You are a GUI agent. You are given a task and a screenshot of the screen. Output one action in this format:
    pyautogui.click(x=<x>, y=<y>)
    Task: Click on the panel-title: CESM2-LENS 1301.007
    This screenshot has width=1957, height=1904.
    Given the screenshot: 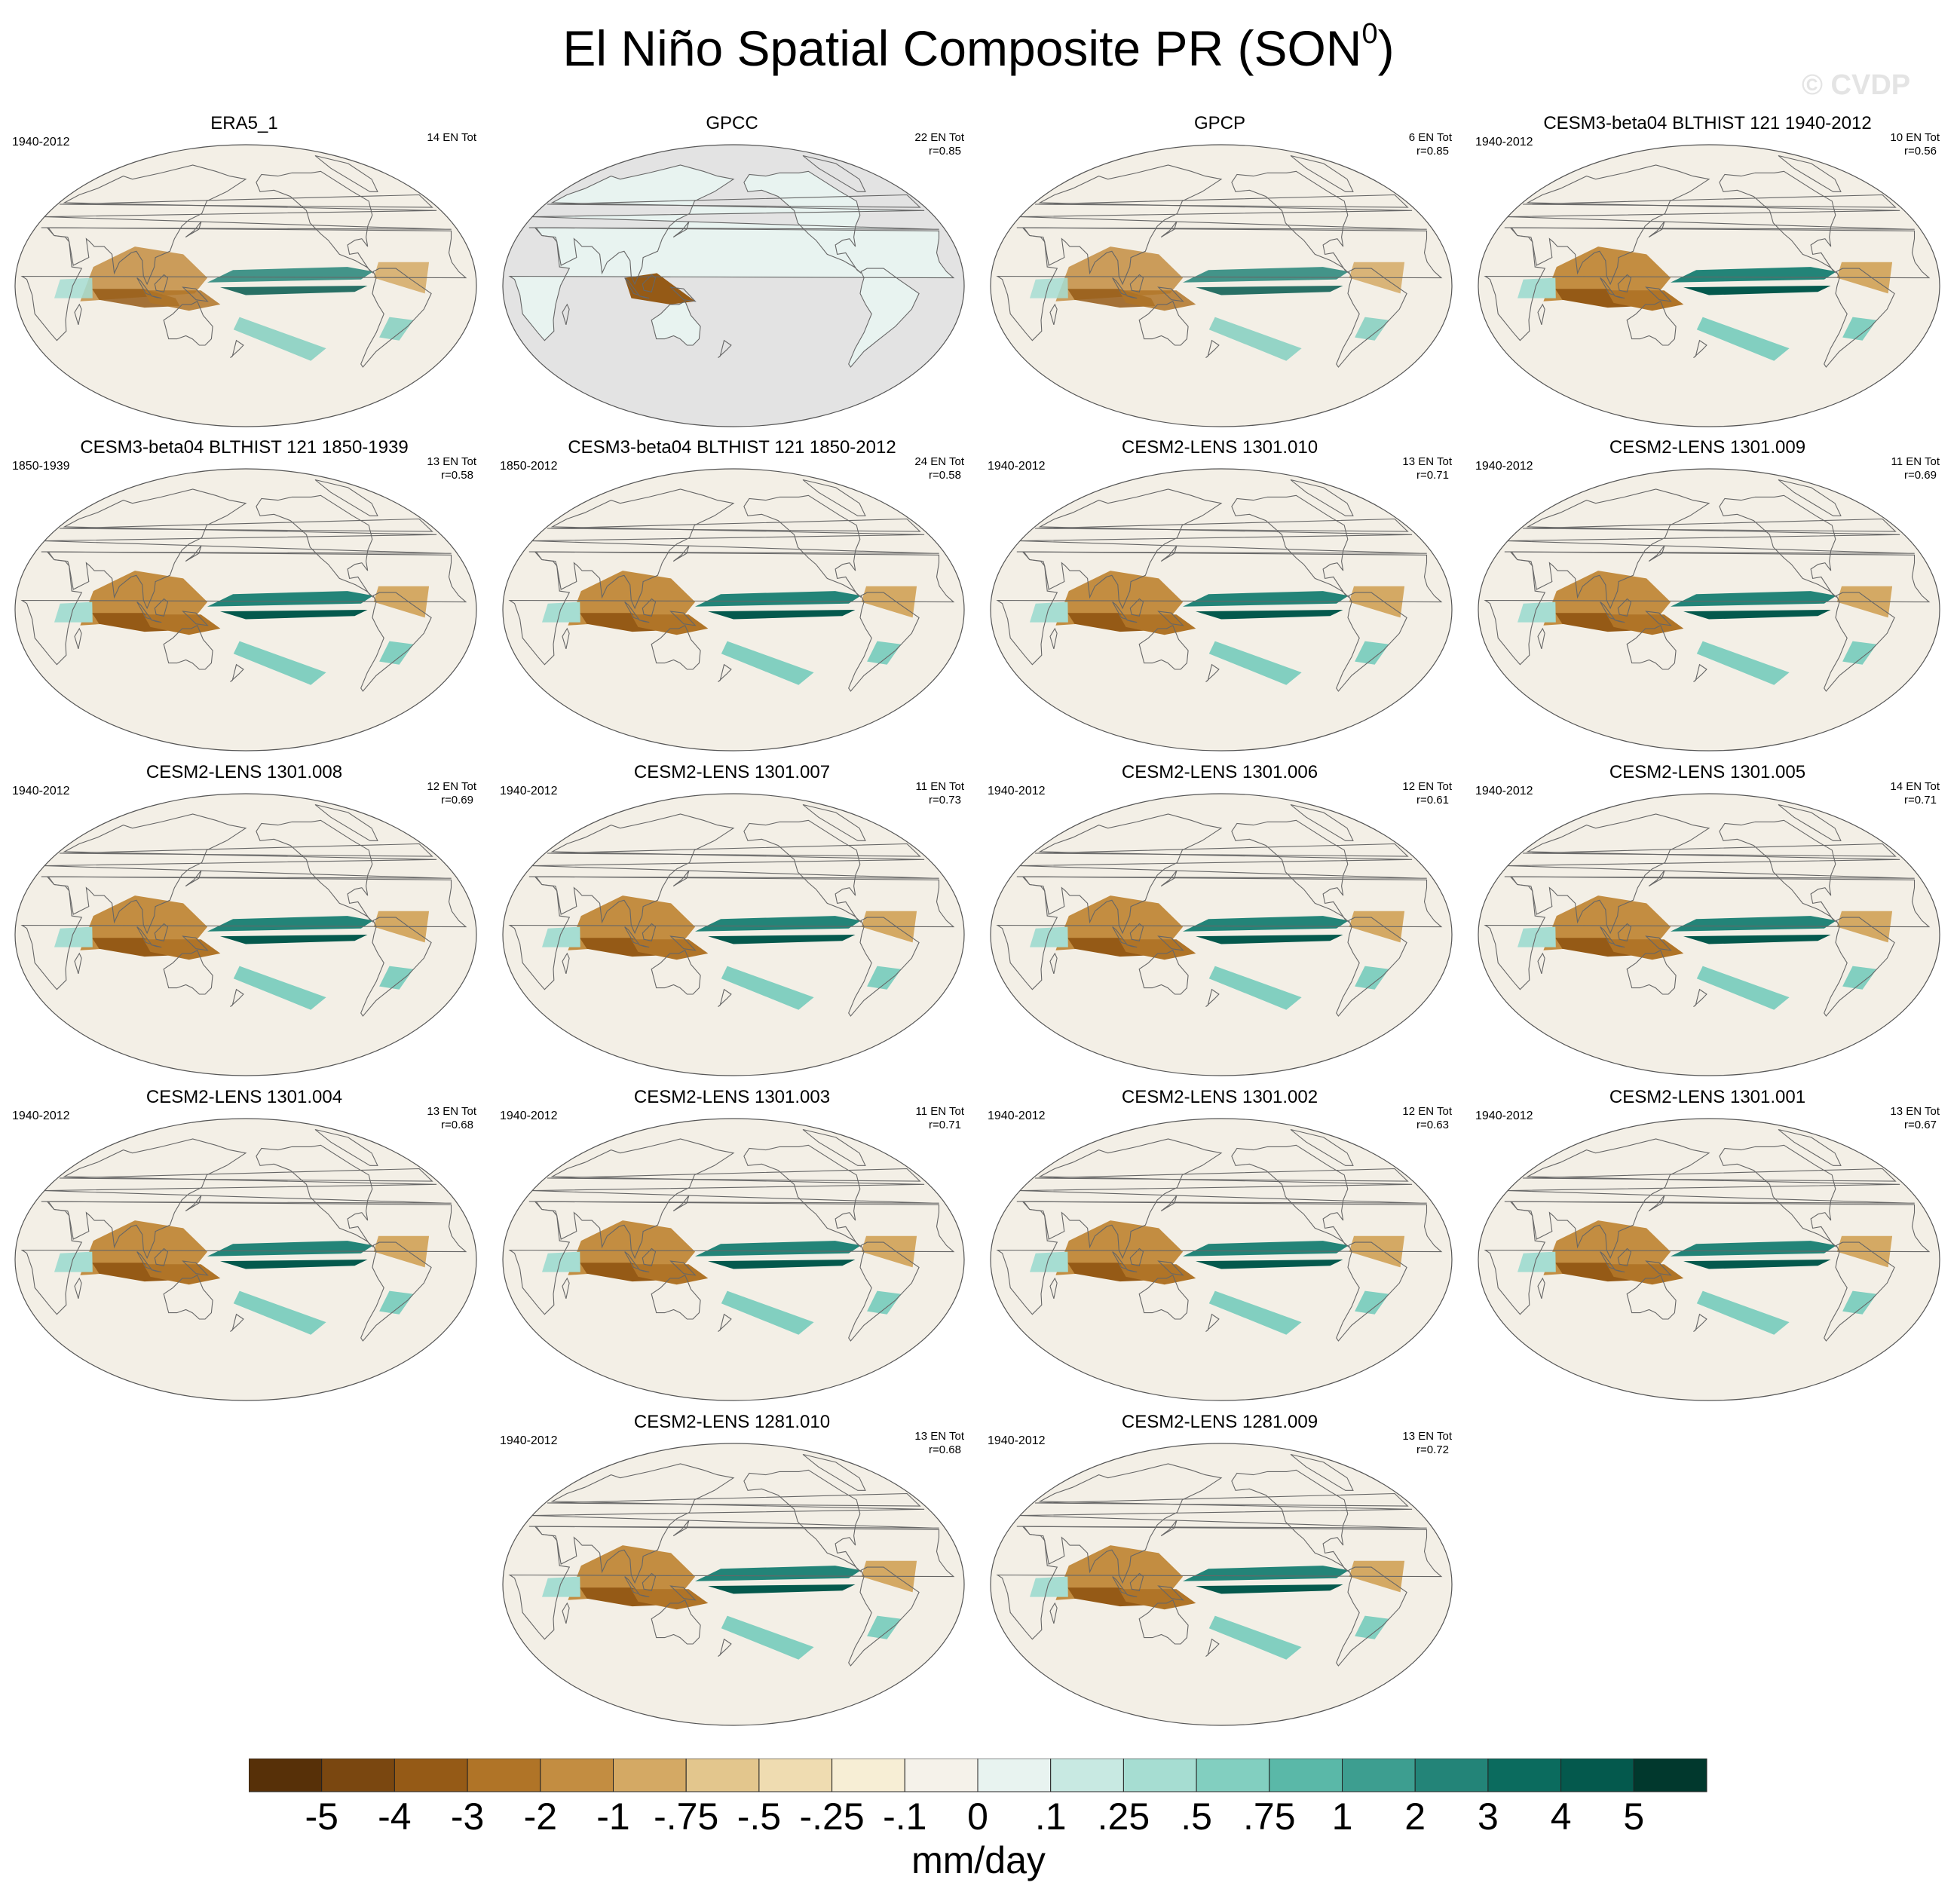 What is the action you would take?
    pyautogui.click(x=732, y=772)
    